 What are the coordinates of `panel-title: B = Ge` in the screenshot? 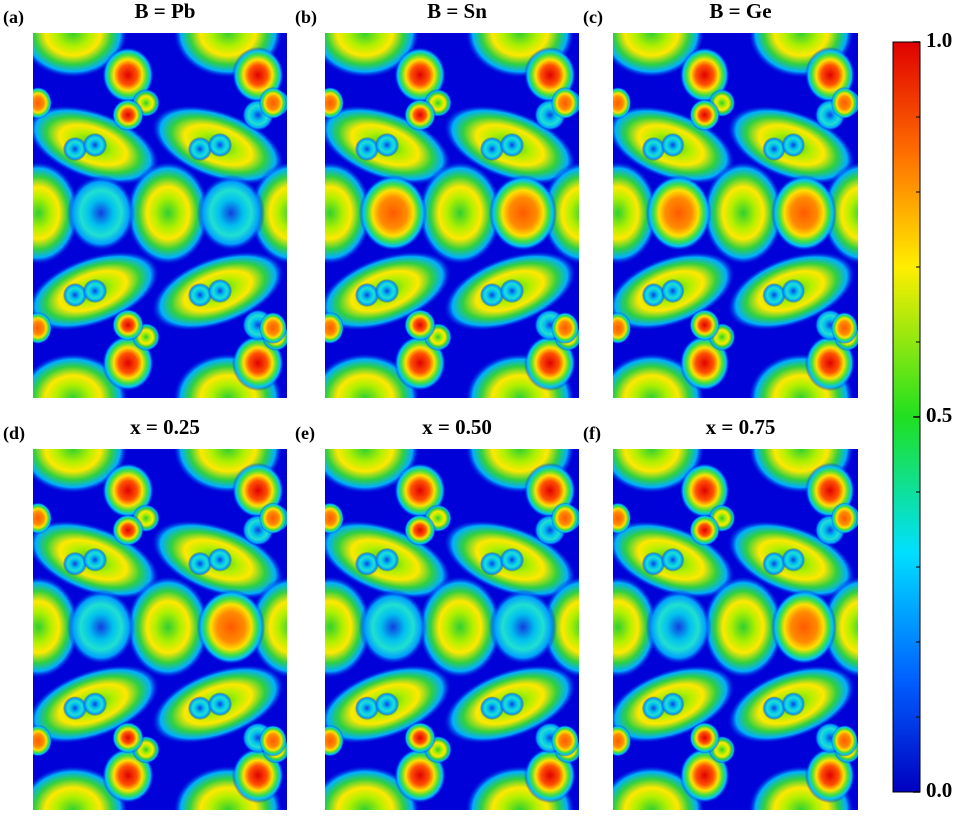 It's located at (740, 11).